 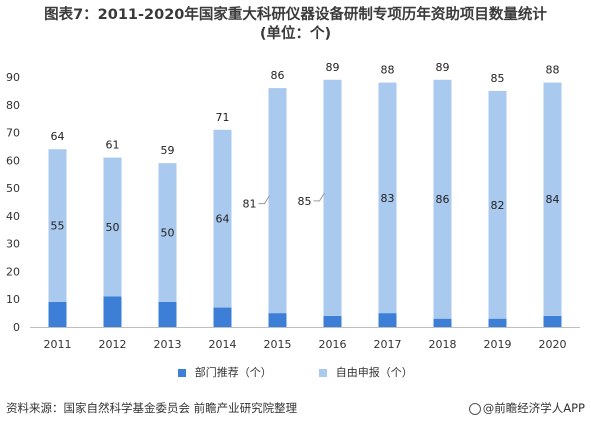 I want to click on bar-free-2011, so click(x=57, y=225).